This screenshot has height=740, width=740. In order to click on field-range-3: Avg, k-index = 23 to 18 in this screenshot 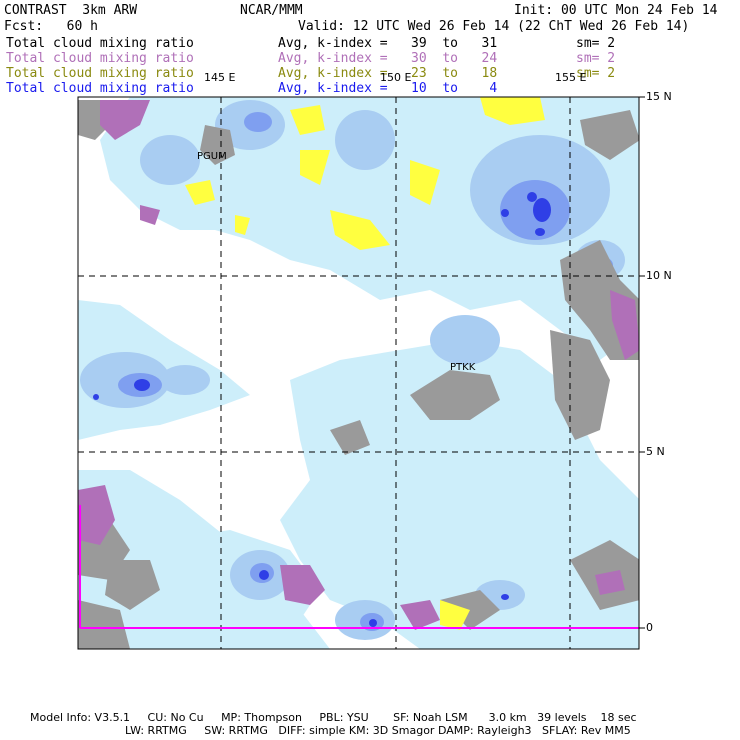, I will do `click(388, 73)`.